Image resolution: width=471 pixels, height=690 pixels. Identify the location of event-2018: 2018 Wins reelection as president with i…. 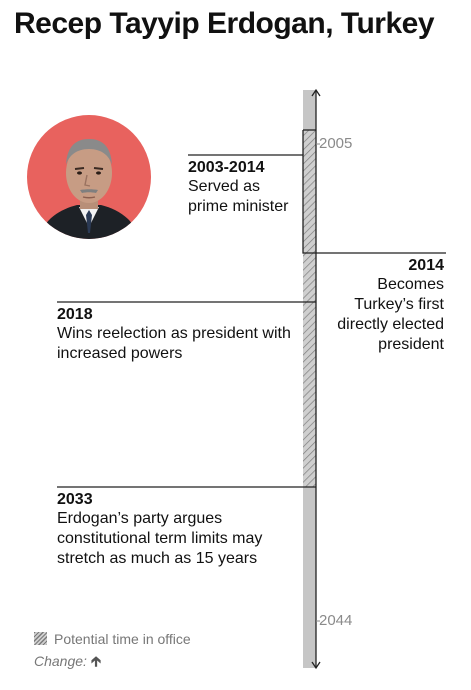
(175, 334).